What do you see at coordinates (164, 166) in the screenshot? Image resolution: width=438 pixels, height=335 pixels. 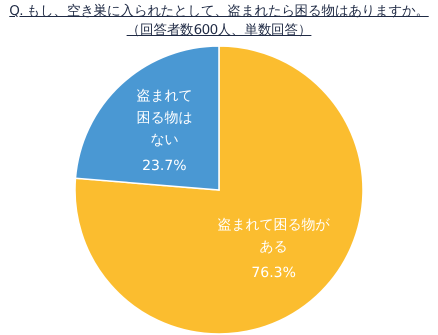 I see `data-label: 23.7%` at bounding box center [164, 166].